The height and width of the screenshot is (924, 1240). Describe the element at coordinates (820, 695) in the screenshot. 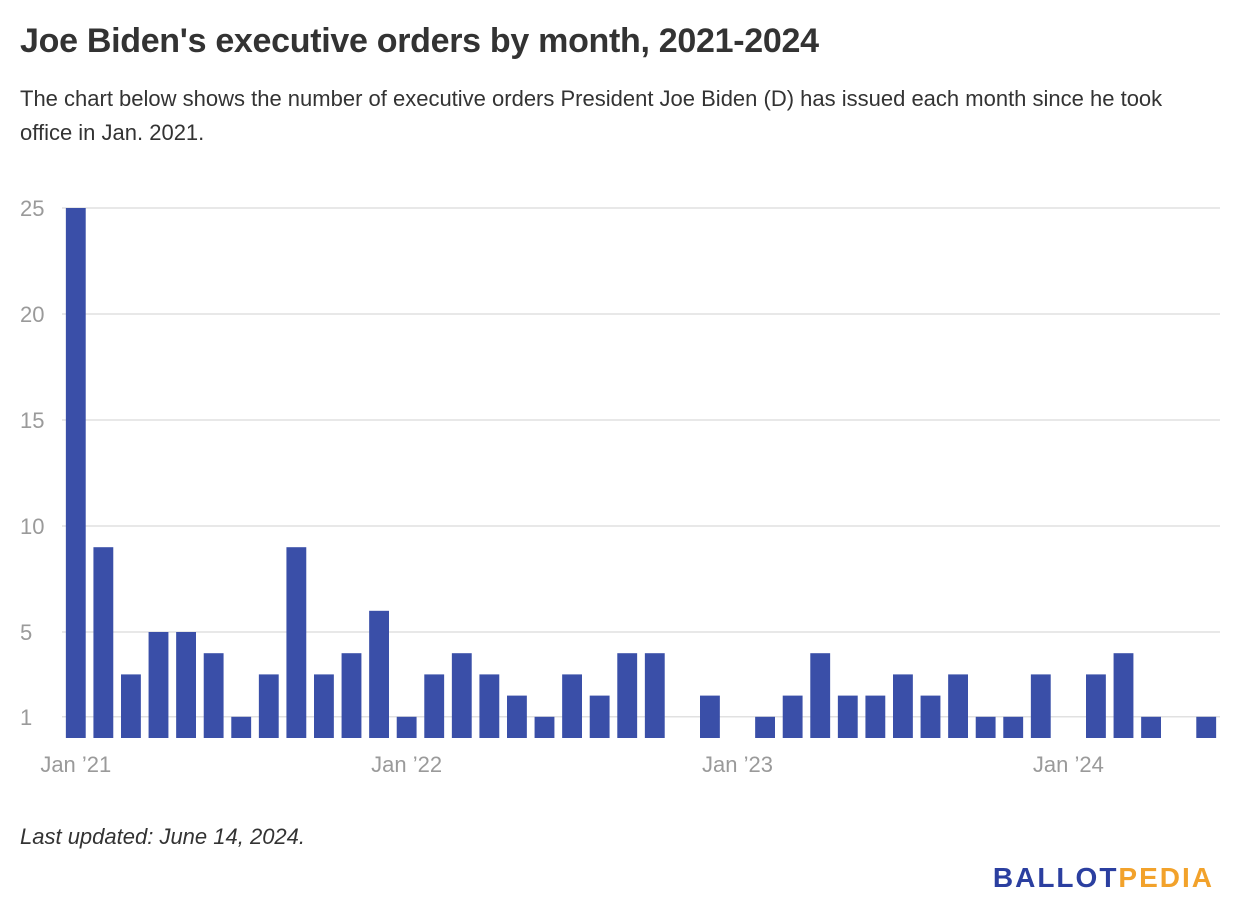

I see `bar-apr-2023` at that location.